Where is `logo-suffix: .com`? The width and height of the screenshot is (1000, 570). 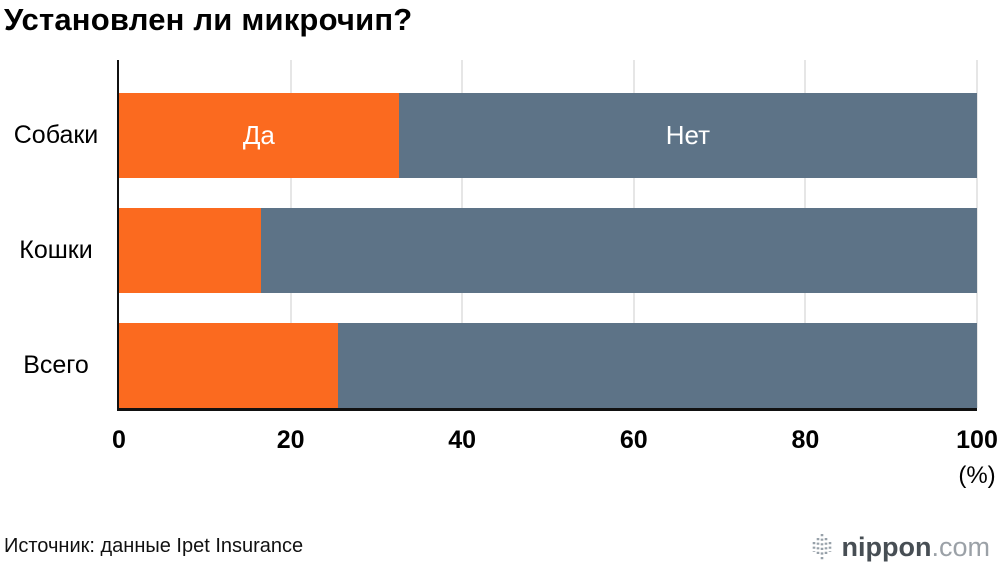 logo-suffix: .com is located at coordinates (960, 546).